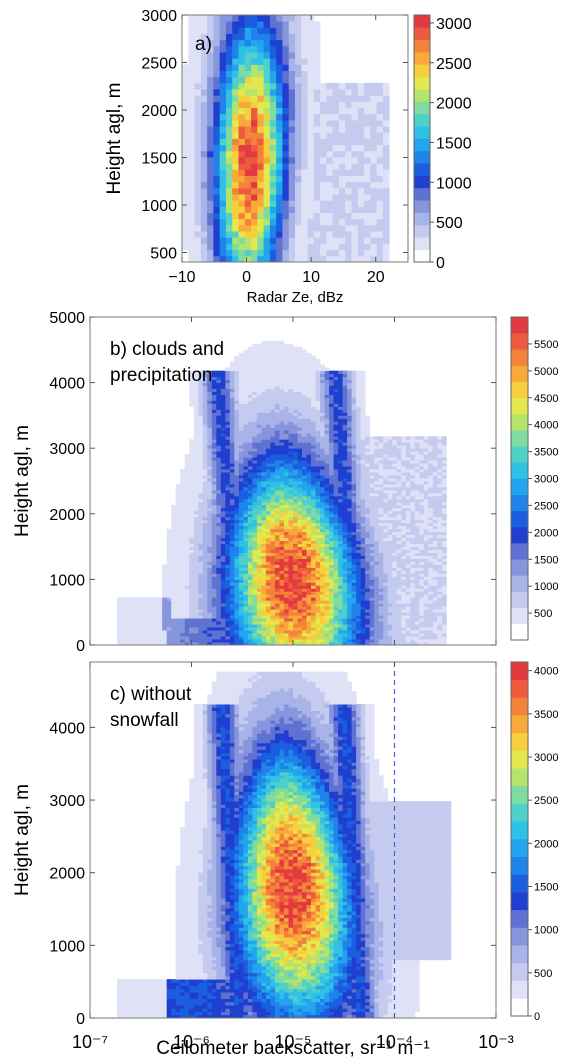 This screenshot has height=1062, width=563. I want to click on plot-frame-a, so click(295, 138).